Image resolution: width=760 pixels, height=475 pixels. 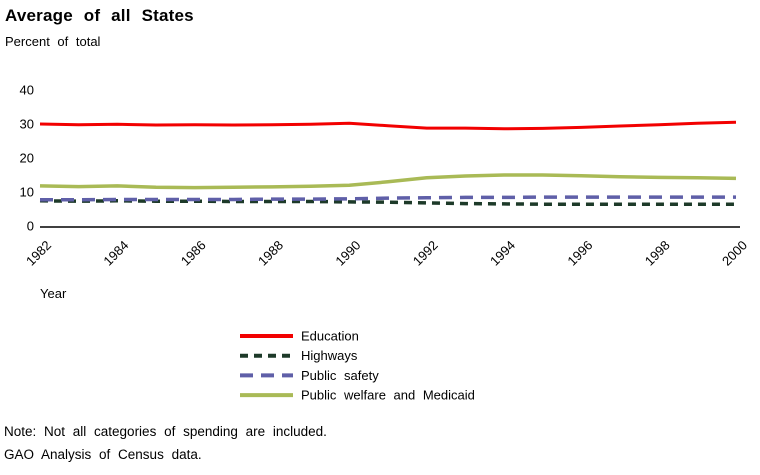 I want to click on x-axis-tick-label: 1984, so click(x=115, y=253).